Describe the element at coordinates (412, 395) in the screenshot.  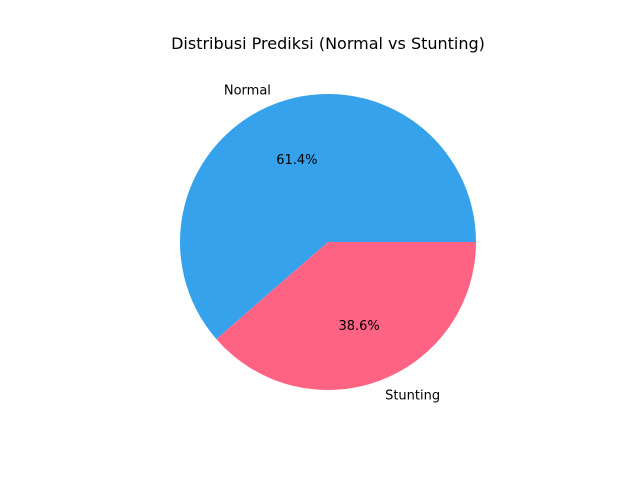
I see `slice-label-stunting: Stunting` at that location.